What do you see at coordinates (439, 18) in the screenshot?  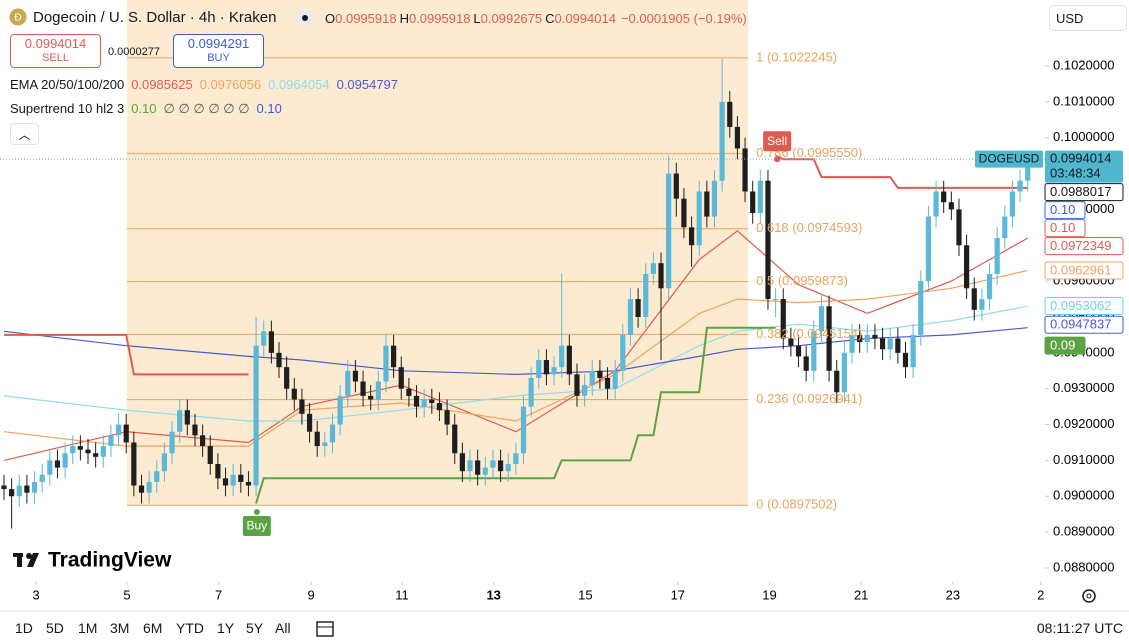 I see `ohlc-value: 0.0995918` at bounding box center [439, 18].